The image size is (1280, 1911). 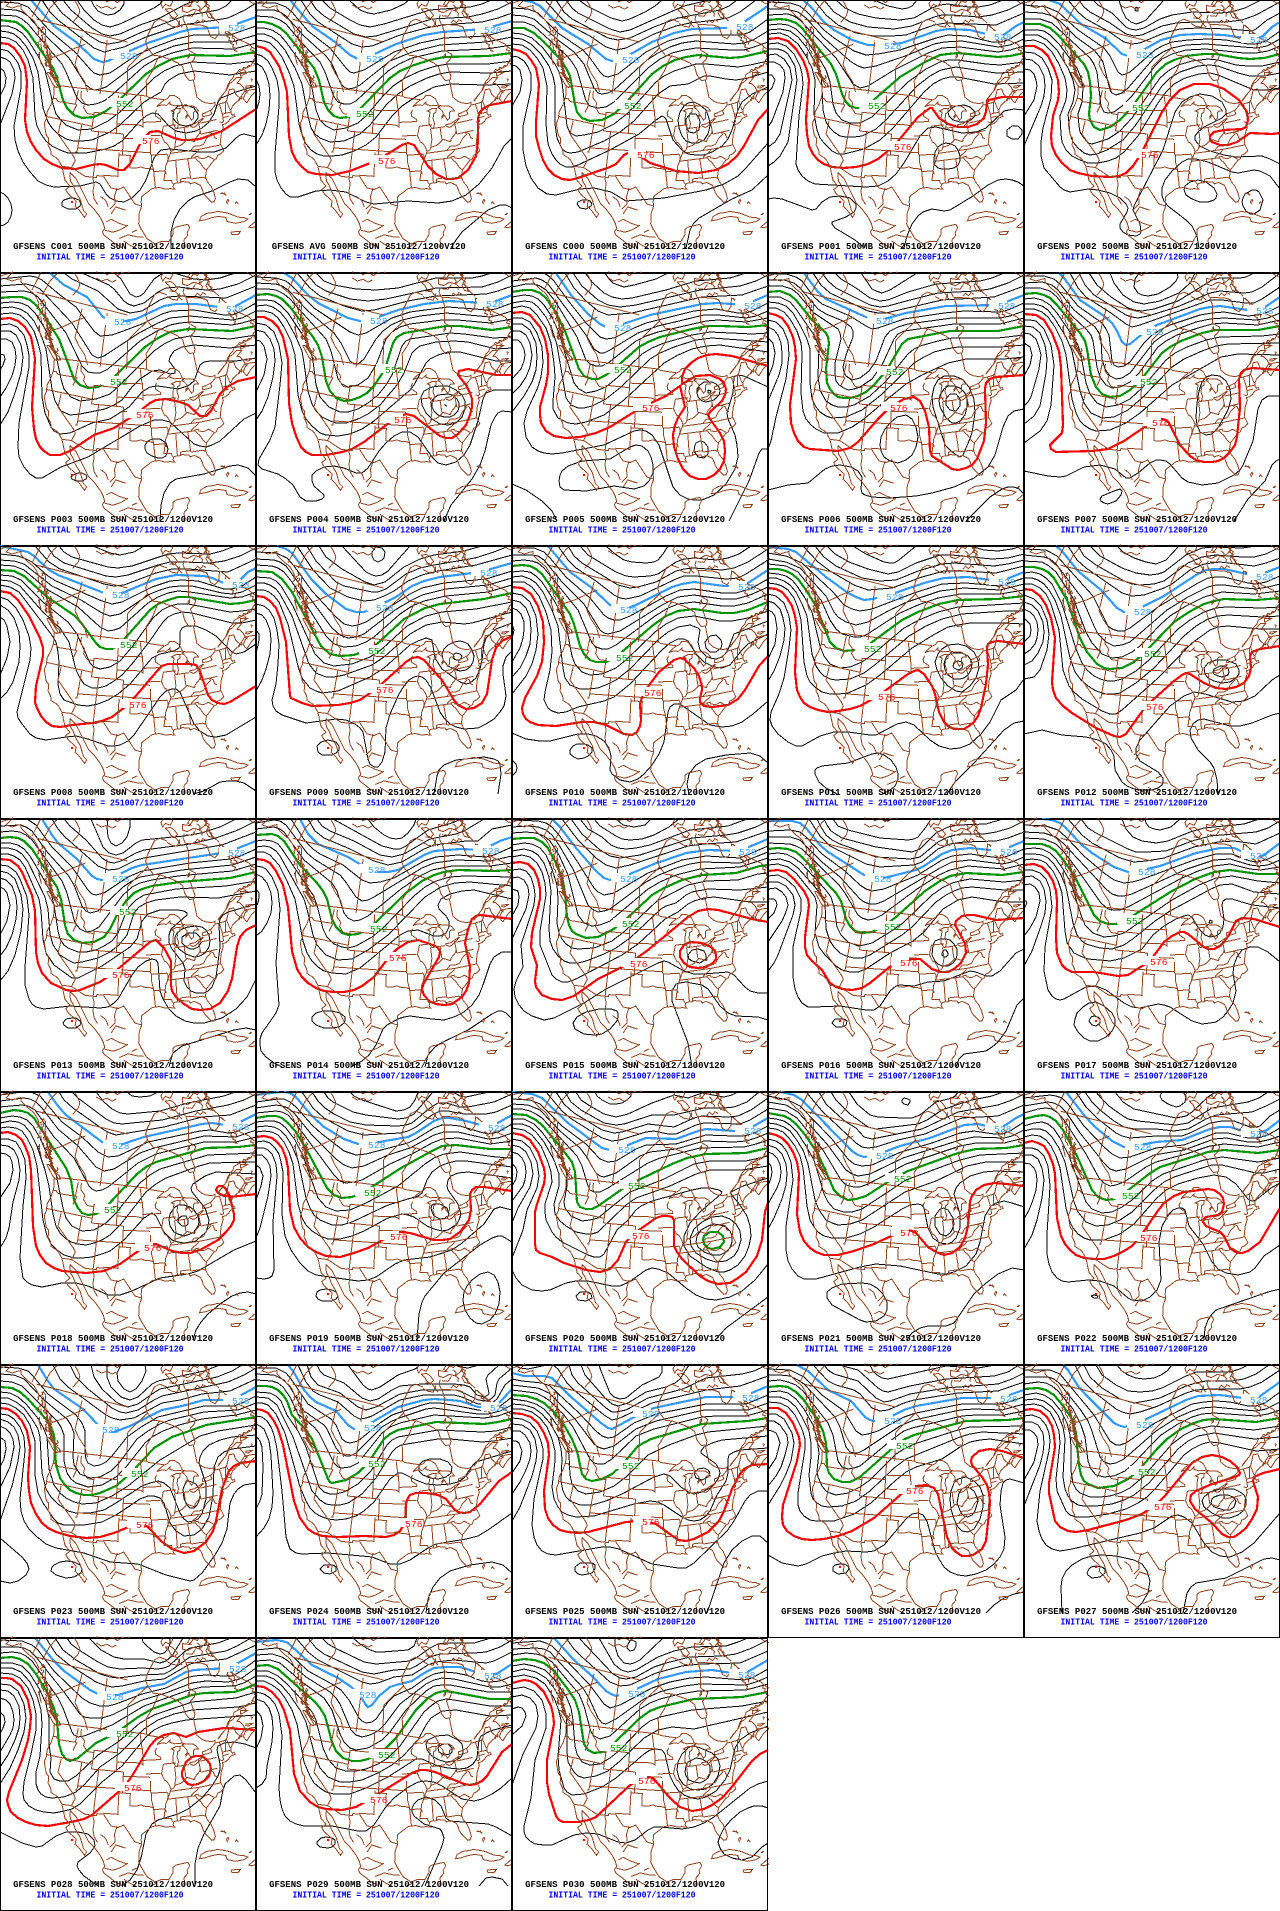 What do you see at coordinates (625, 519) in the screenshot?
I see `svg-text:GFSENS P005 500MB SUN 251012/1: GFSENS P005 500MB SUN 251012/1200V120` at bounding box center [625, 519].